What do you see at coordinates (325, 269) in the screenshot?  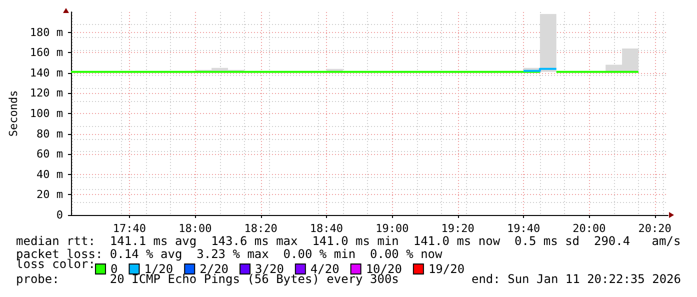 I see `legend-label: 4/20` at bounding box center [325, 269].